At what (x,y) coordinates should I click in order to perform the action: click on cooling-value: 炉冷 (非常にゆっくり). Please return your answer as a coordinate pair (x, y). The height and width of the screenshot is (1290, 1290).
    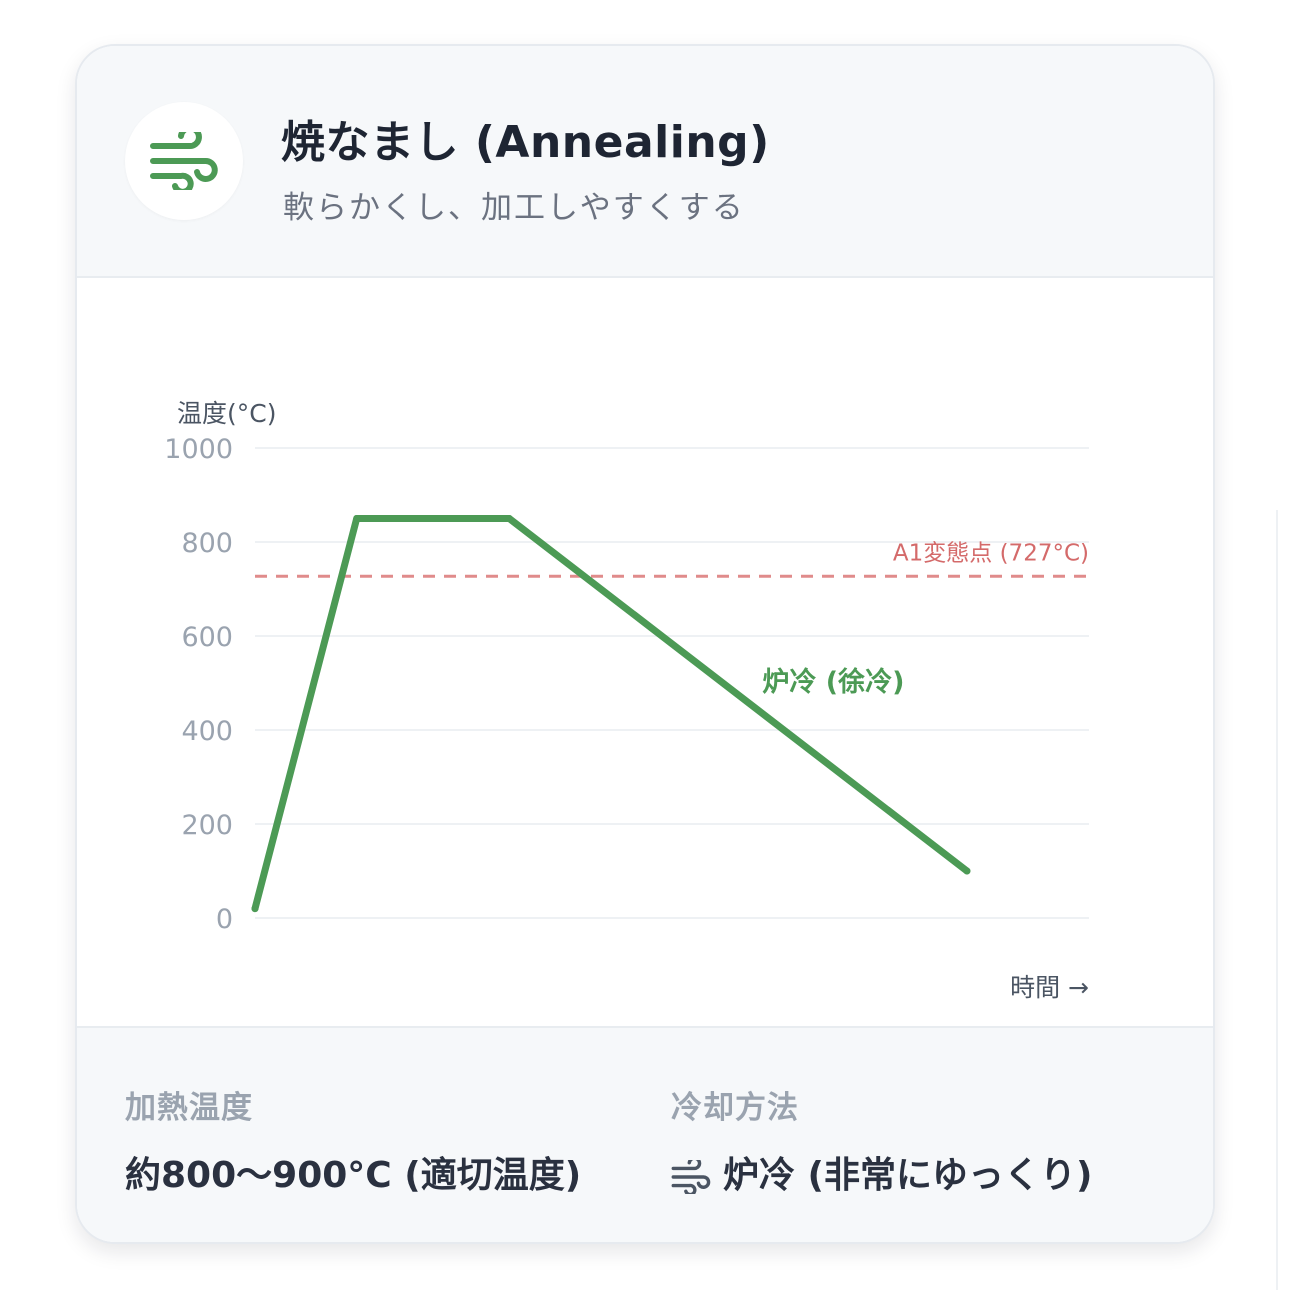
    Looking at the image, I should click on (881, 1172).